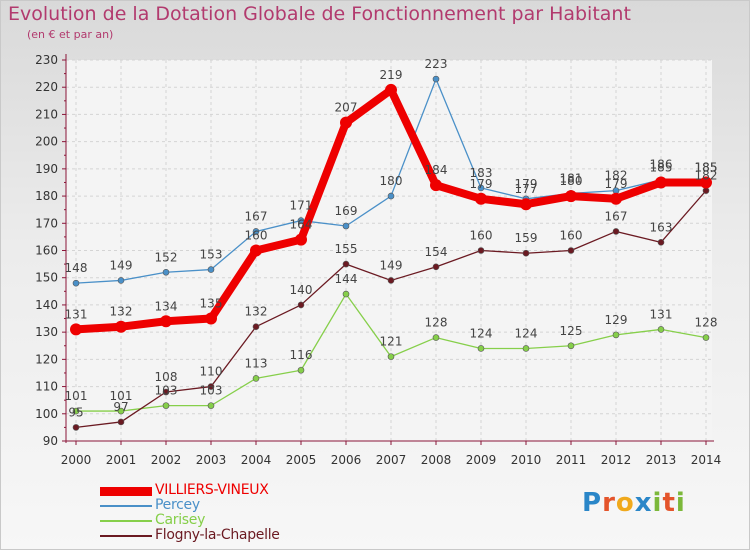  I want to click on point-carisey-2009, so click(481, 348).